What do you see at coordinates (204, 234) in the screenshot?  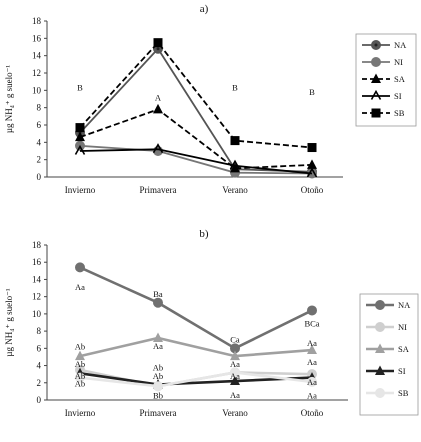 I see `panel-label: b)` at bounding box center [204, 234].